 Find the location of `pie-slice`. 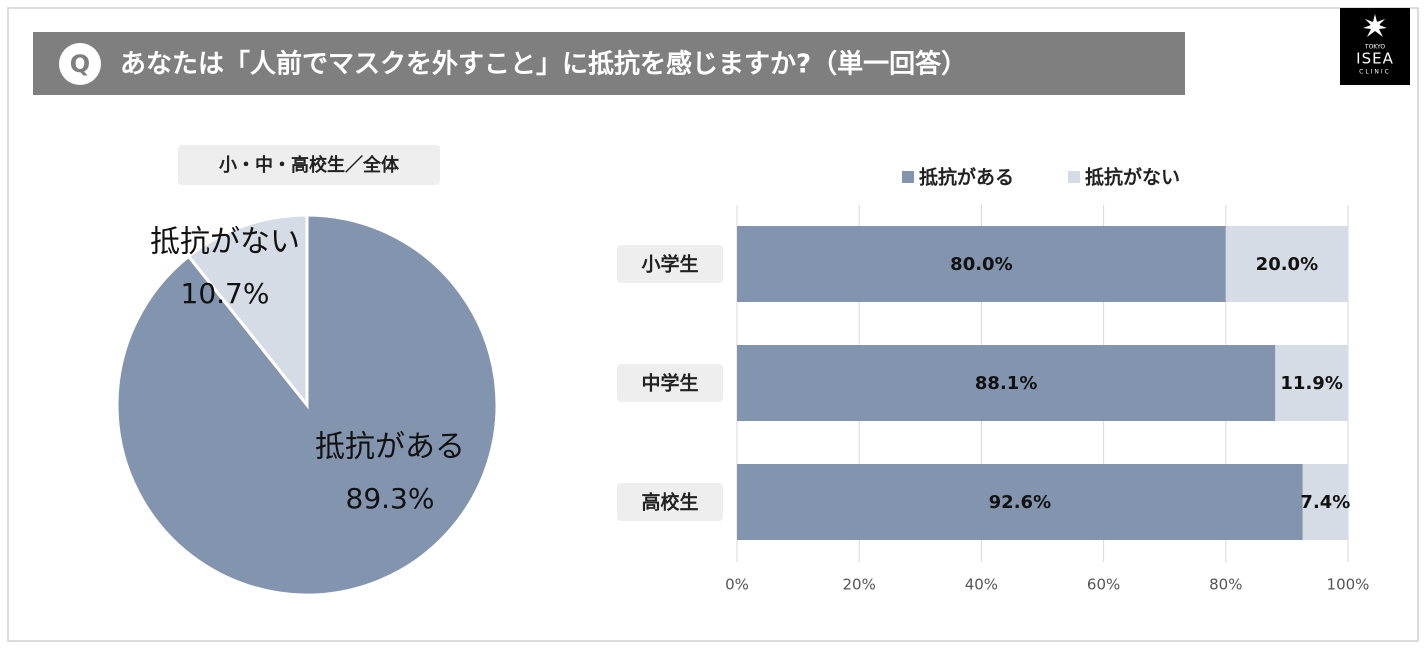

pie-slice is located at coordinates (247, 311).